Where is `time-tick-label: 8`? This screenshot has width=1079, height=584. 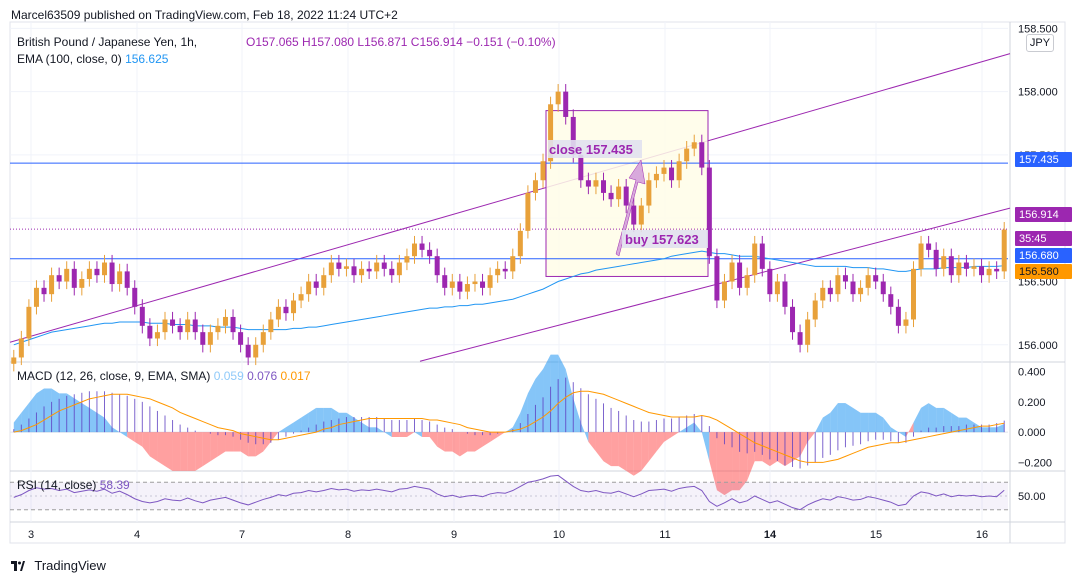 time-tick-label: 8 is located at coordinates (348, 535).